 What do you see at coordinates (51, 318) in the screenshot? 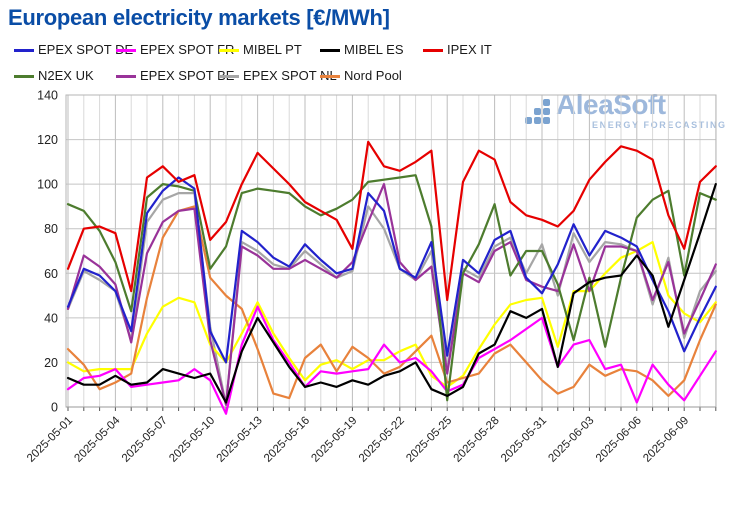
I see `svg-text: 40` at bounding box center [51, 318].